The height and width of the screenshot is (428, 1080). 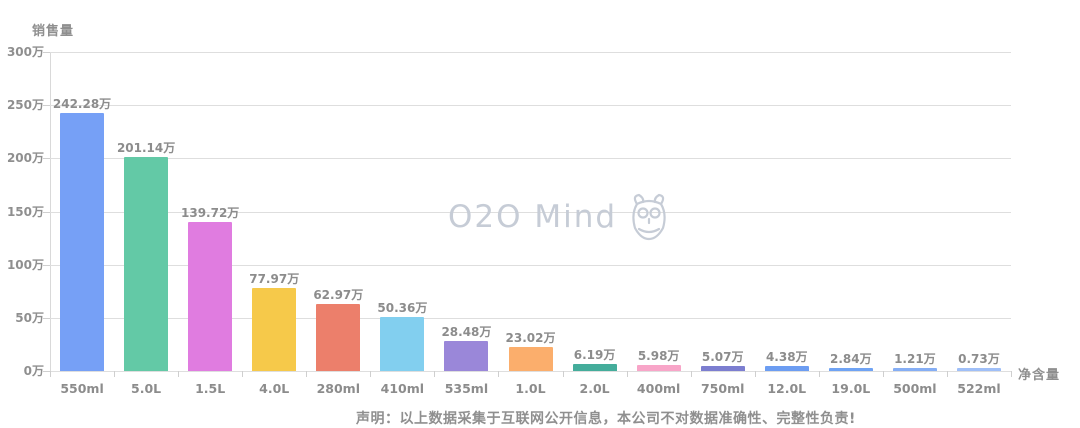 I want to click on bar-535ml, so click(x=466, y=355).